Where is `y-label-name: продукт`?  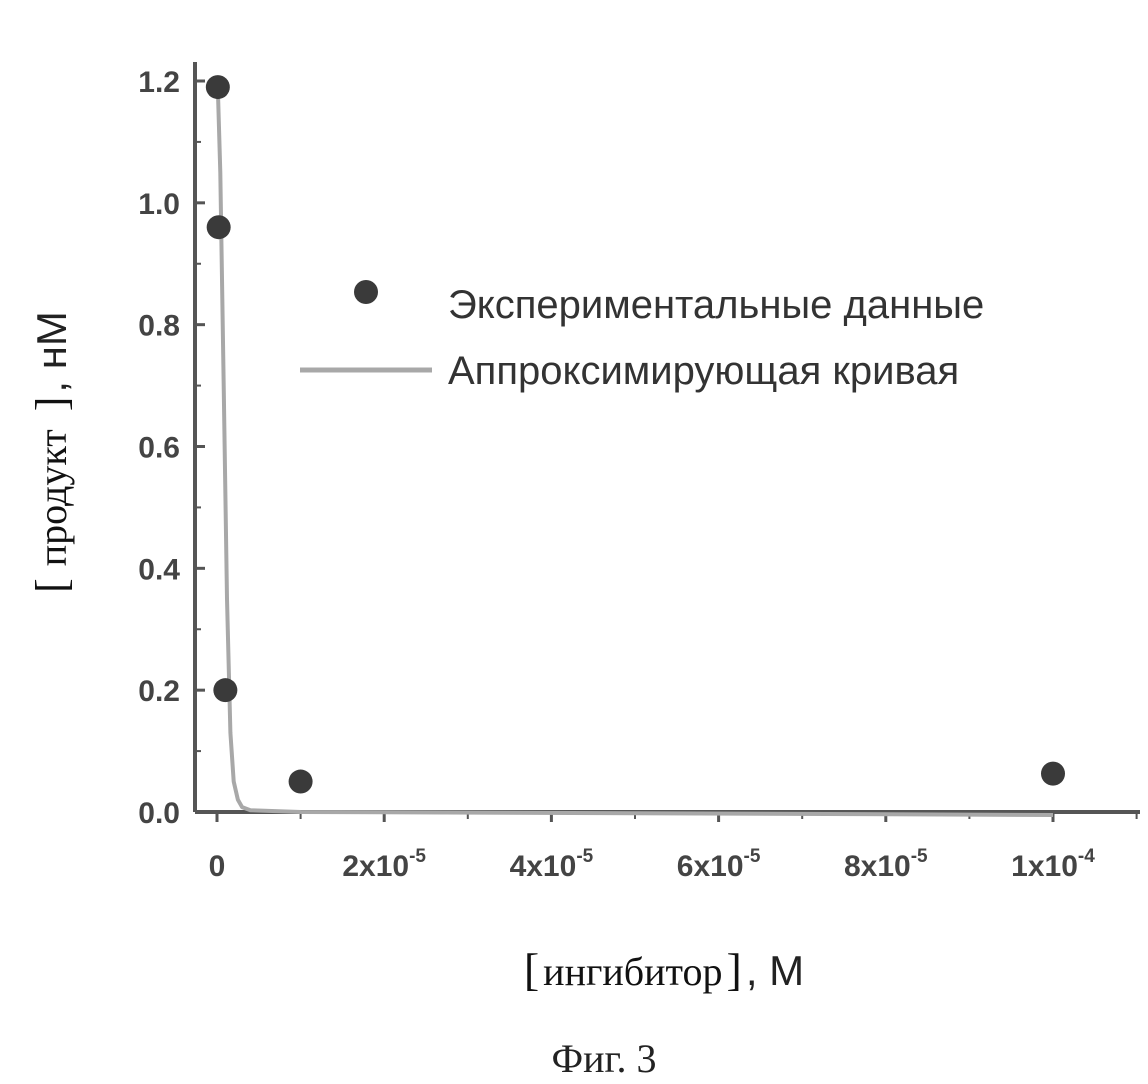
y-label-name: продукт is located at coordinates (52, 497).